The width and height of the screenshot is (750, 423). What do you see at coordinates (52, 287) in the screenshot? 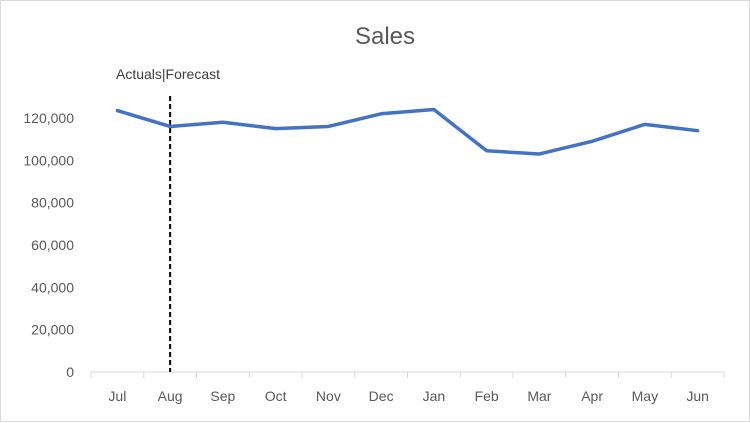
I see `y-tick-label: 40,000` at bounding box center [52, 287].